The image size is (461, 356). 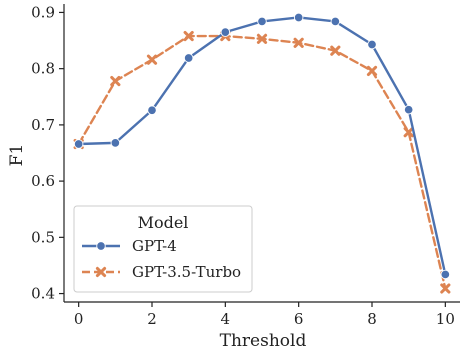 What do you see at coordinates (43, 69) in the screenshot?
I see `y-tick-label: 0.8` at bounding box center [43, 69].